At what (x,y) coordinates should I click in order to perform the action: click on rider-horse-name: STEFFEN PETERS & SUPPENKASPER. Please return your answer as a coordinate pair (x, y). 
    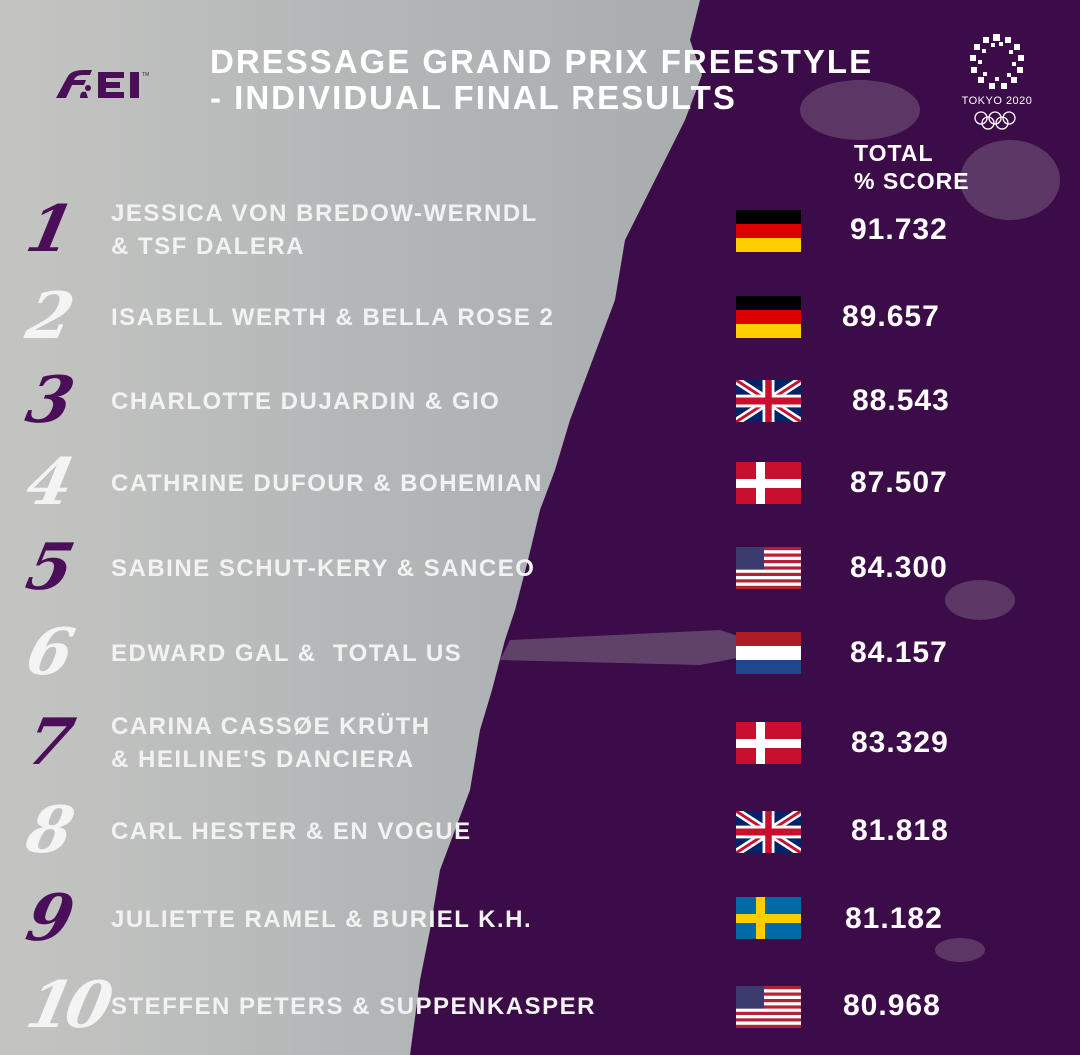
    Looking at the image, I should click on (411, 1006).